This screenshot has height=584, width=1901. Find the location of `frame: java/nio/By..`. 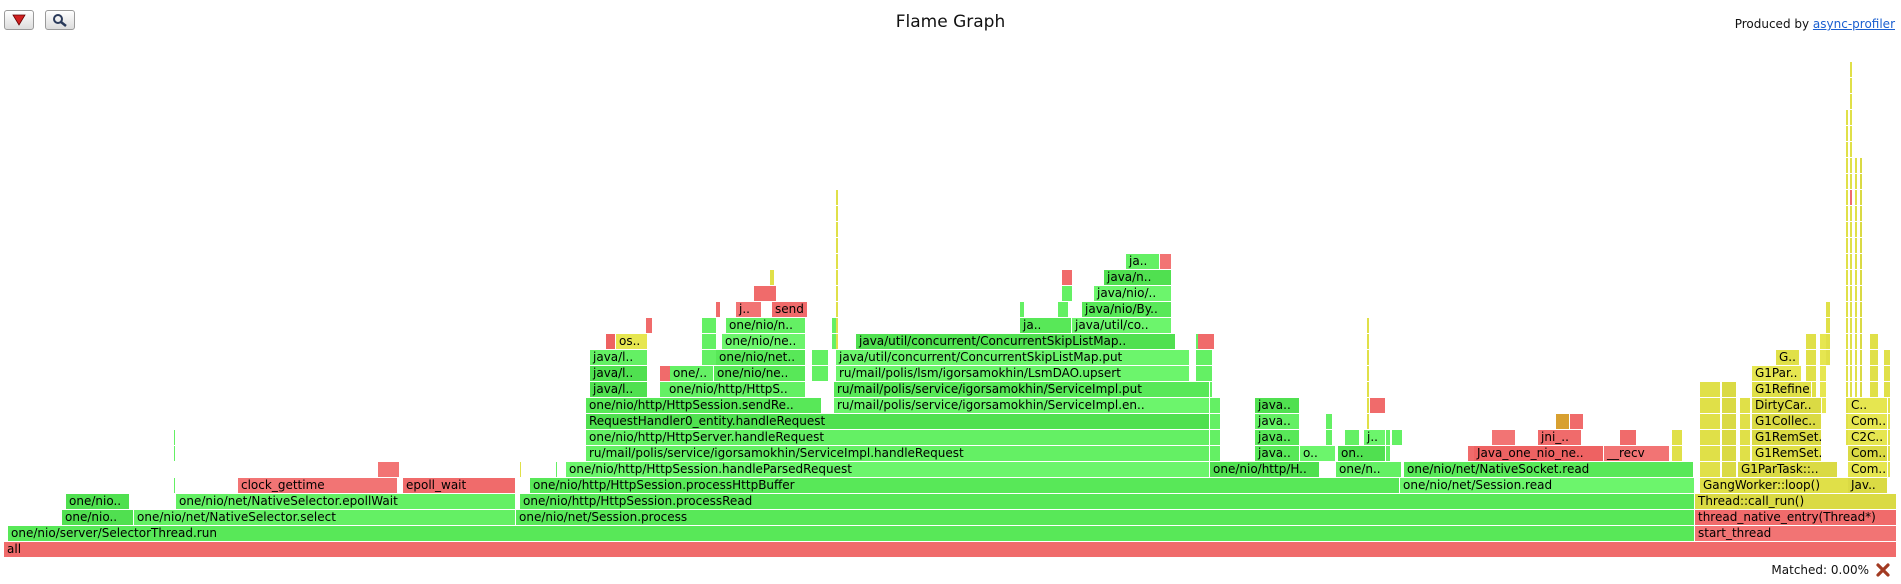

frame: java/nio/By.. is located at coordinates (1127, 309).